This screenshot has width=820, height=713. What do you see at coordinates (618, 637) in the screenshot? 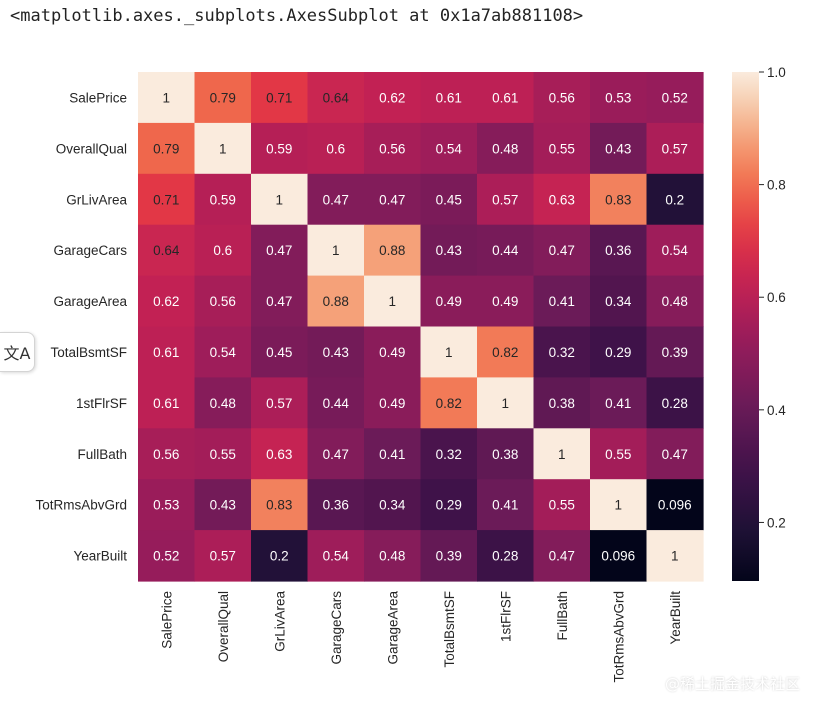
I see `column-label: TotRmsAbvGrd` at bounding box center [618, 637].